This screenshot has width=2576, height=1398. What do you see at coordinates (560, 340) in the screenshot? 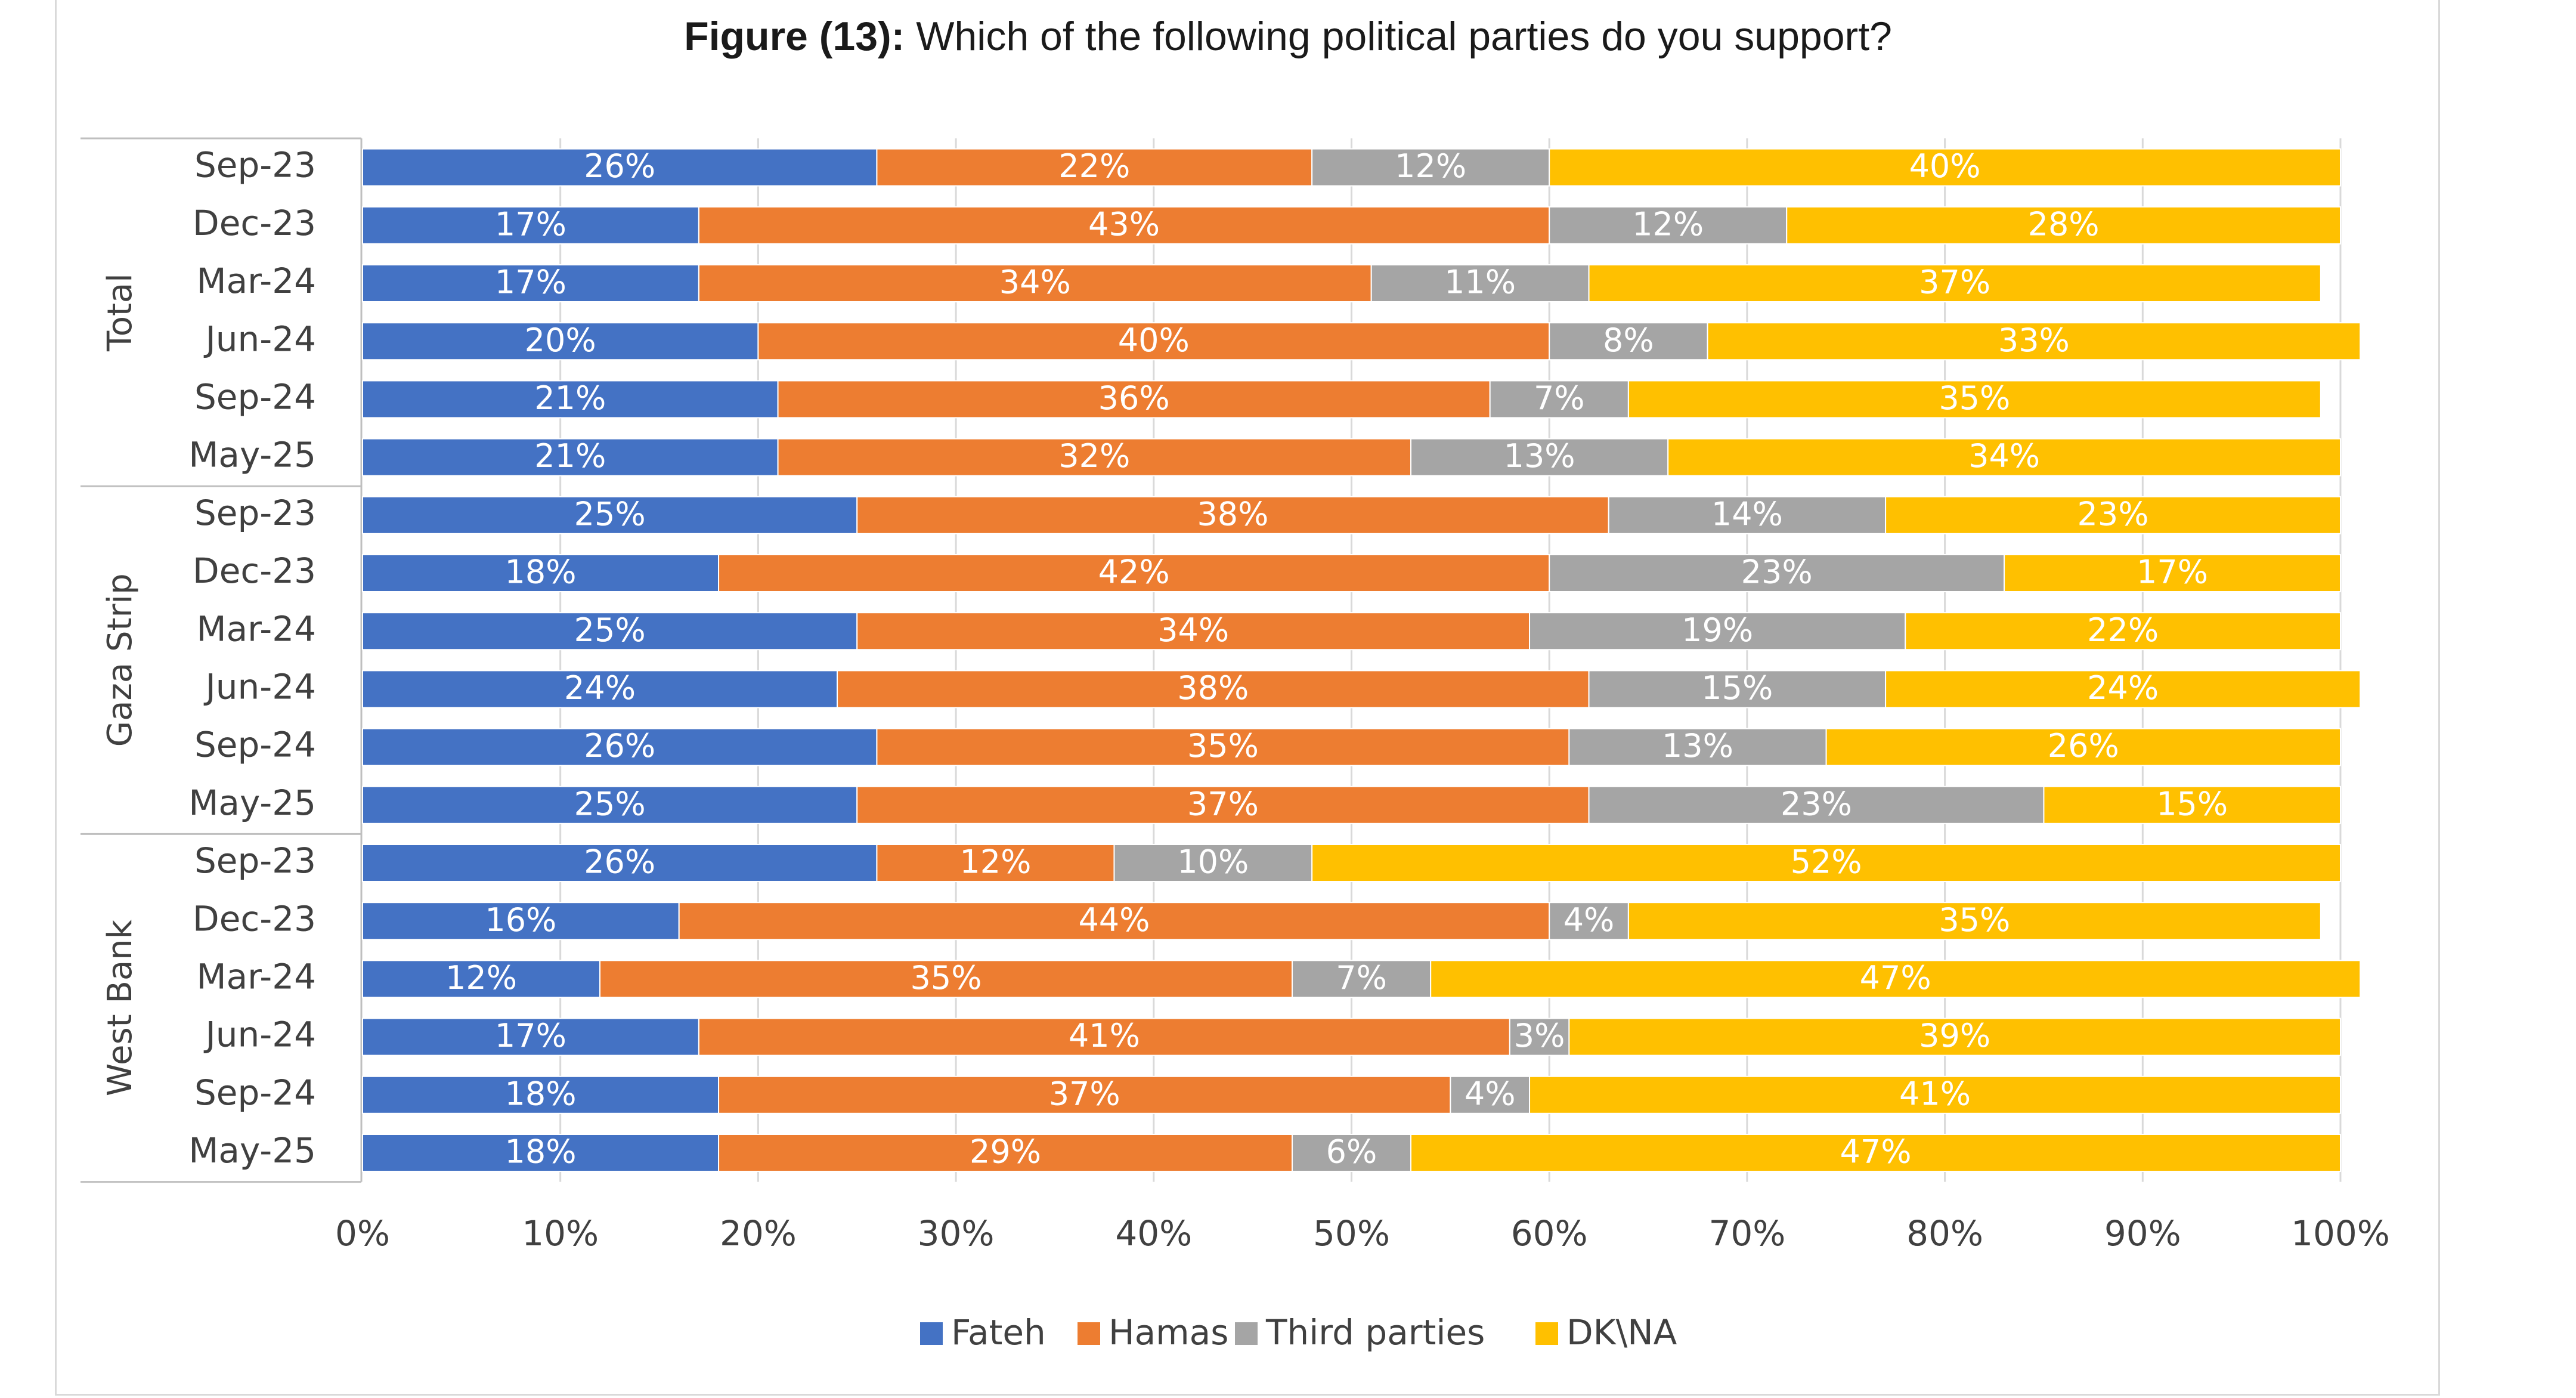
I see `data-label: 20%` at bounding box center [560, 340].